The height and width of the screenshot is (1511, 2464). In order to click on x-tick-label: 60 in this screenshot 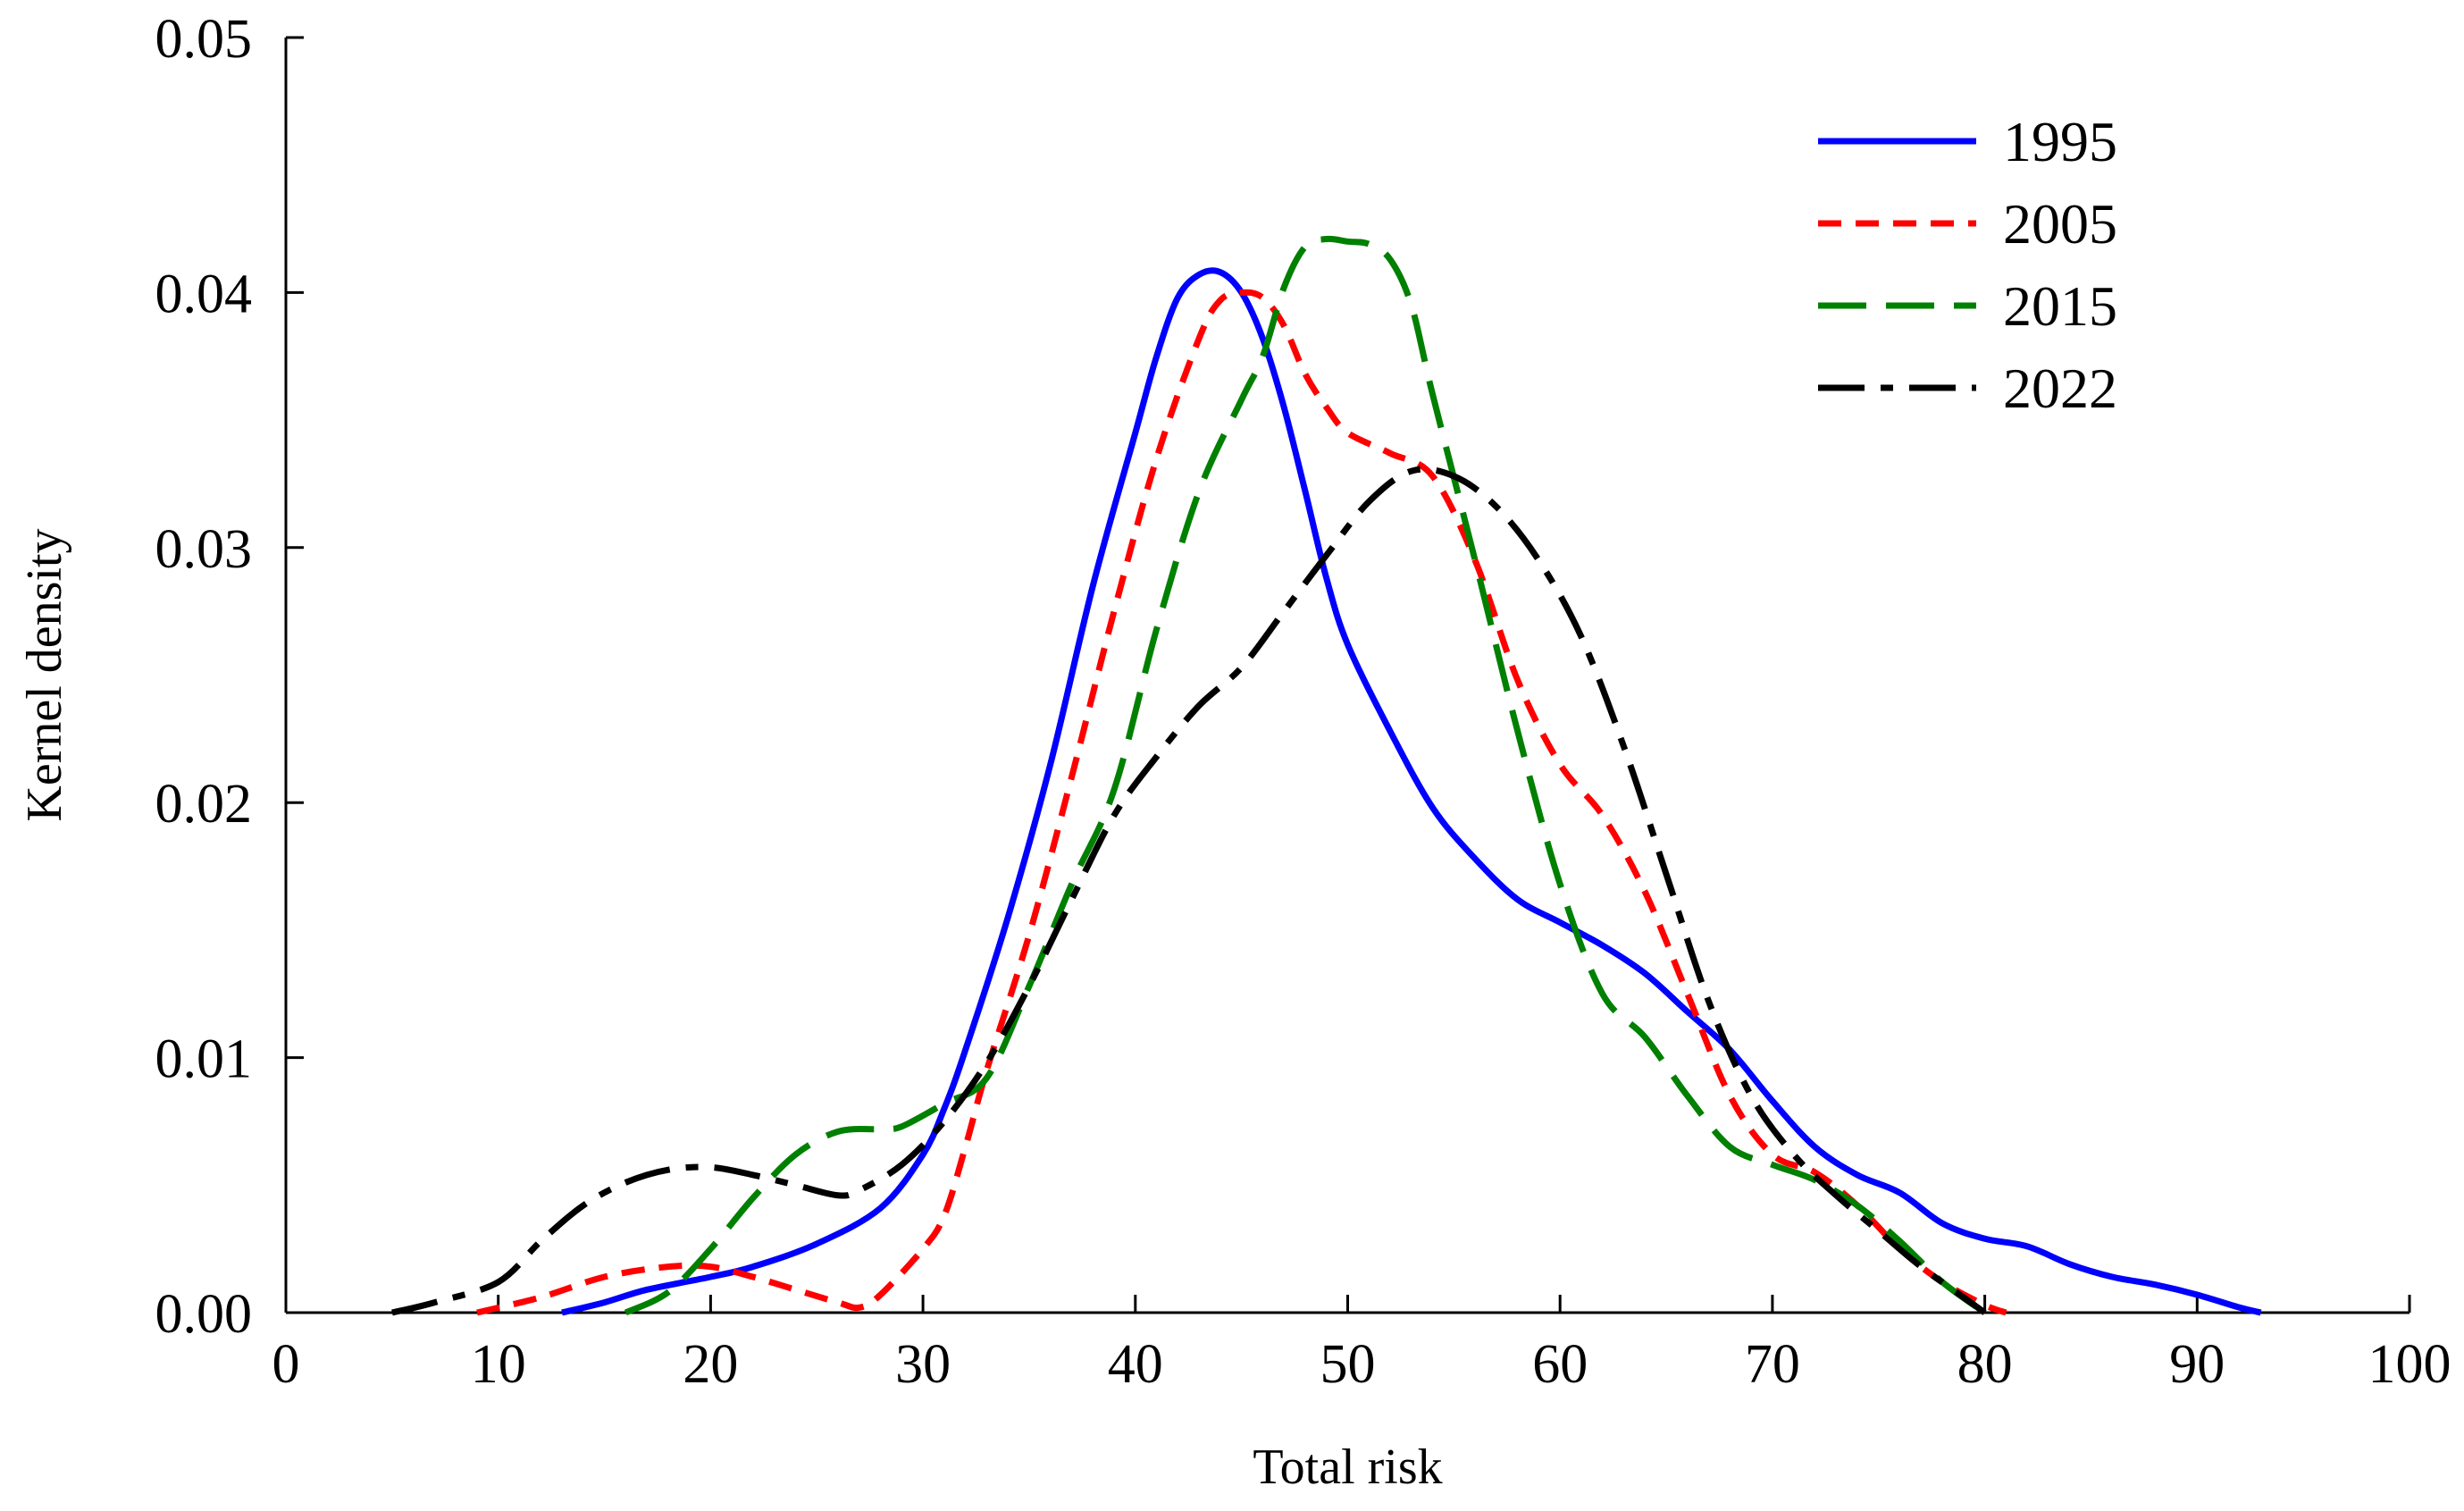, I will do `click(1560, 1364)`.